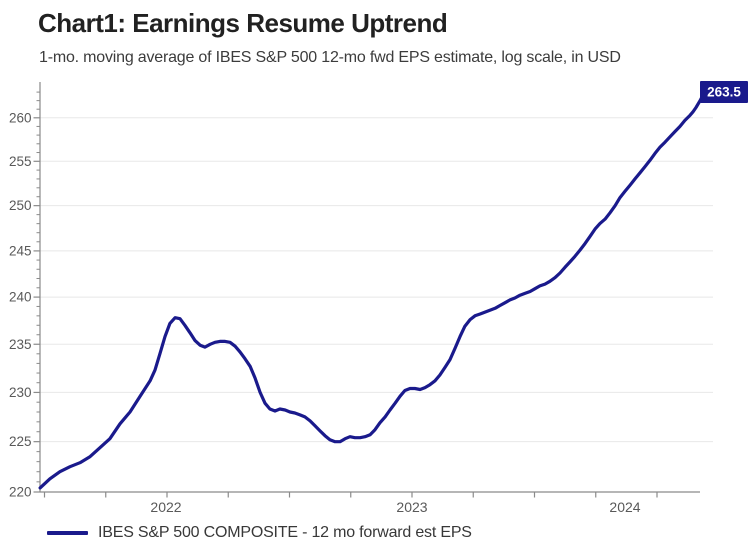  Describe the element at coordinates (624, 507) in the screenshot. I see `x-tick-label: 2024` at that location.